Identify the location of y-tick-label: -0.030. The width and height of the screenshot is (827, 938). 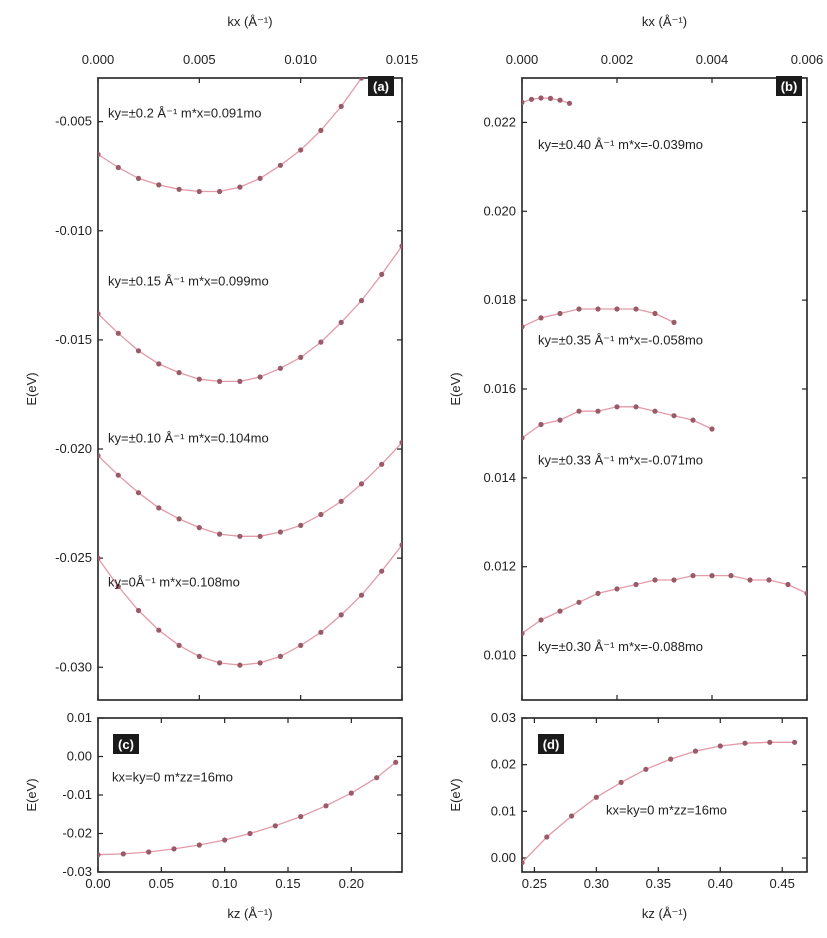
(73, 666).